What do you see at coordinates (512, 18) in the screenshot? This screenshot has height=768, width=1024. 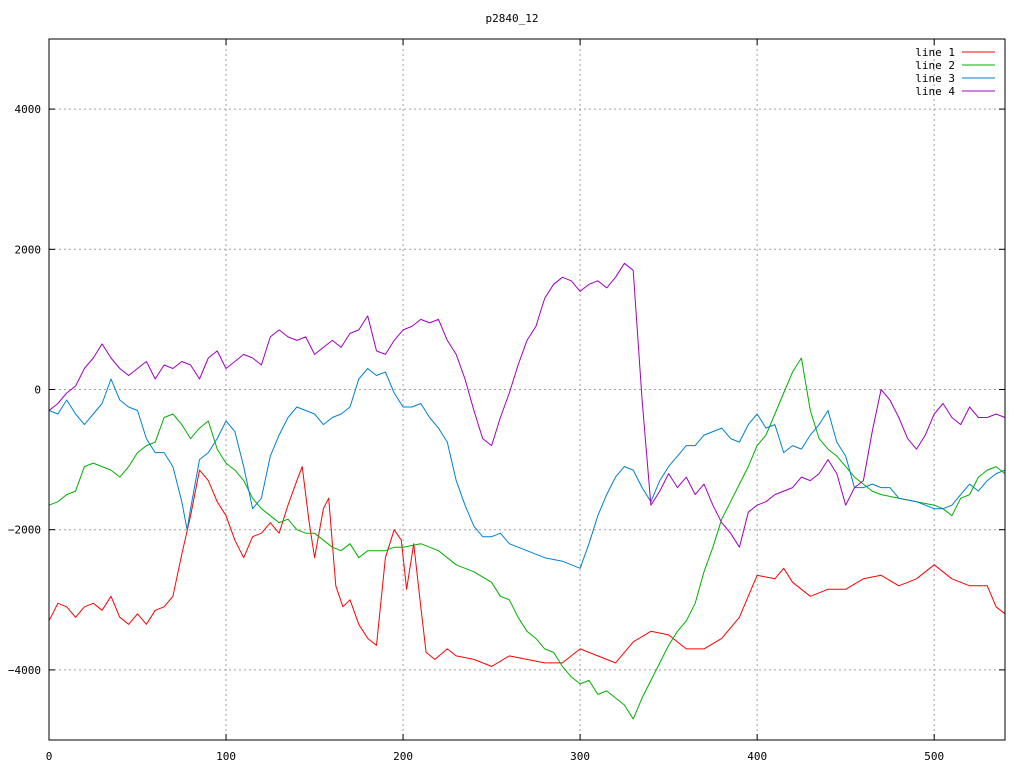 I see `chart-title: p2840_12` at bounding box center [512, 18].